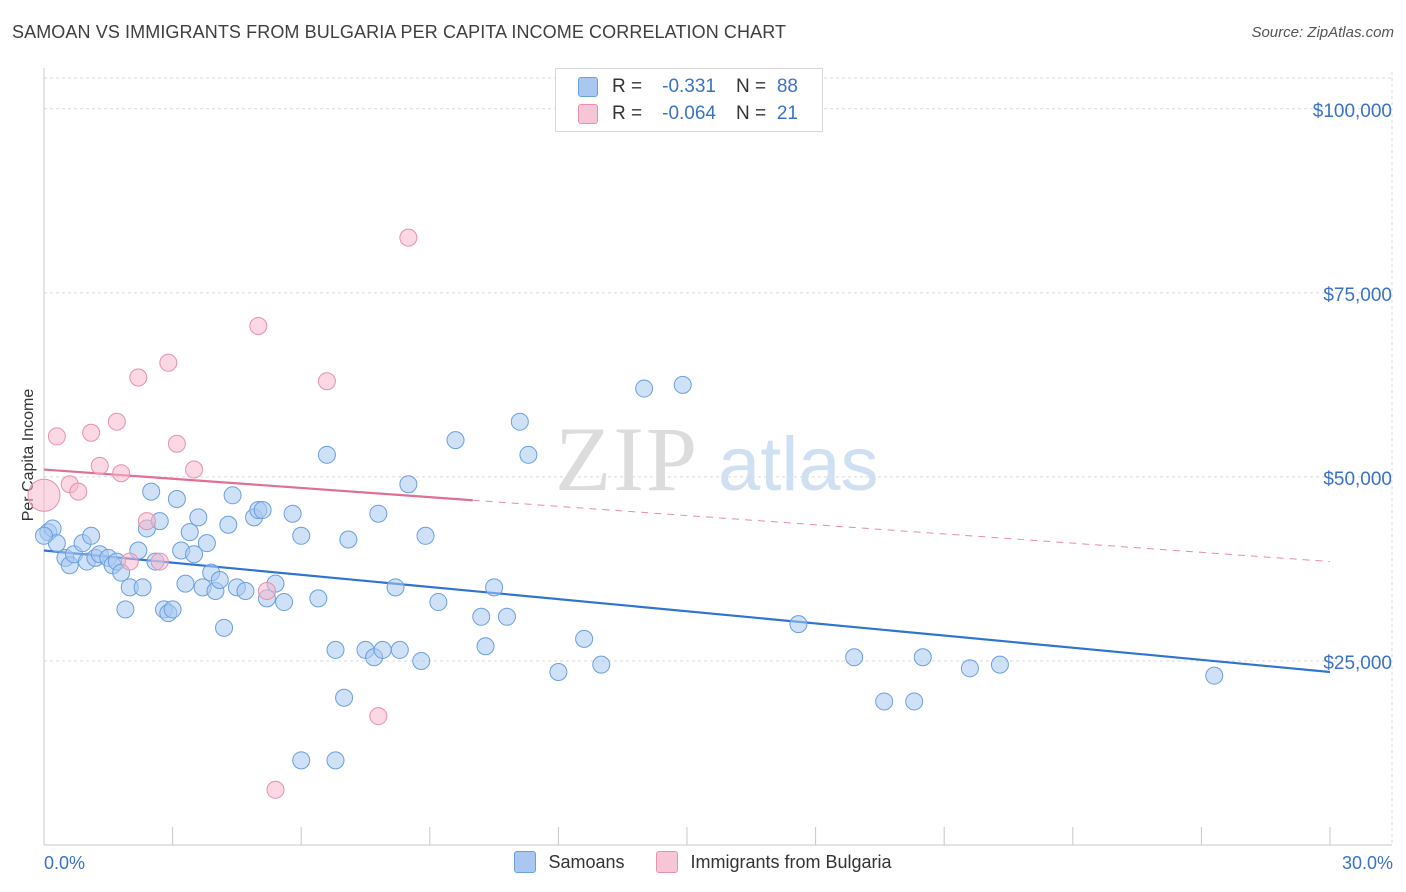  I want to click on series-legend: Samoans Immigrants from Bulgaria, so click(703, 862).